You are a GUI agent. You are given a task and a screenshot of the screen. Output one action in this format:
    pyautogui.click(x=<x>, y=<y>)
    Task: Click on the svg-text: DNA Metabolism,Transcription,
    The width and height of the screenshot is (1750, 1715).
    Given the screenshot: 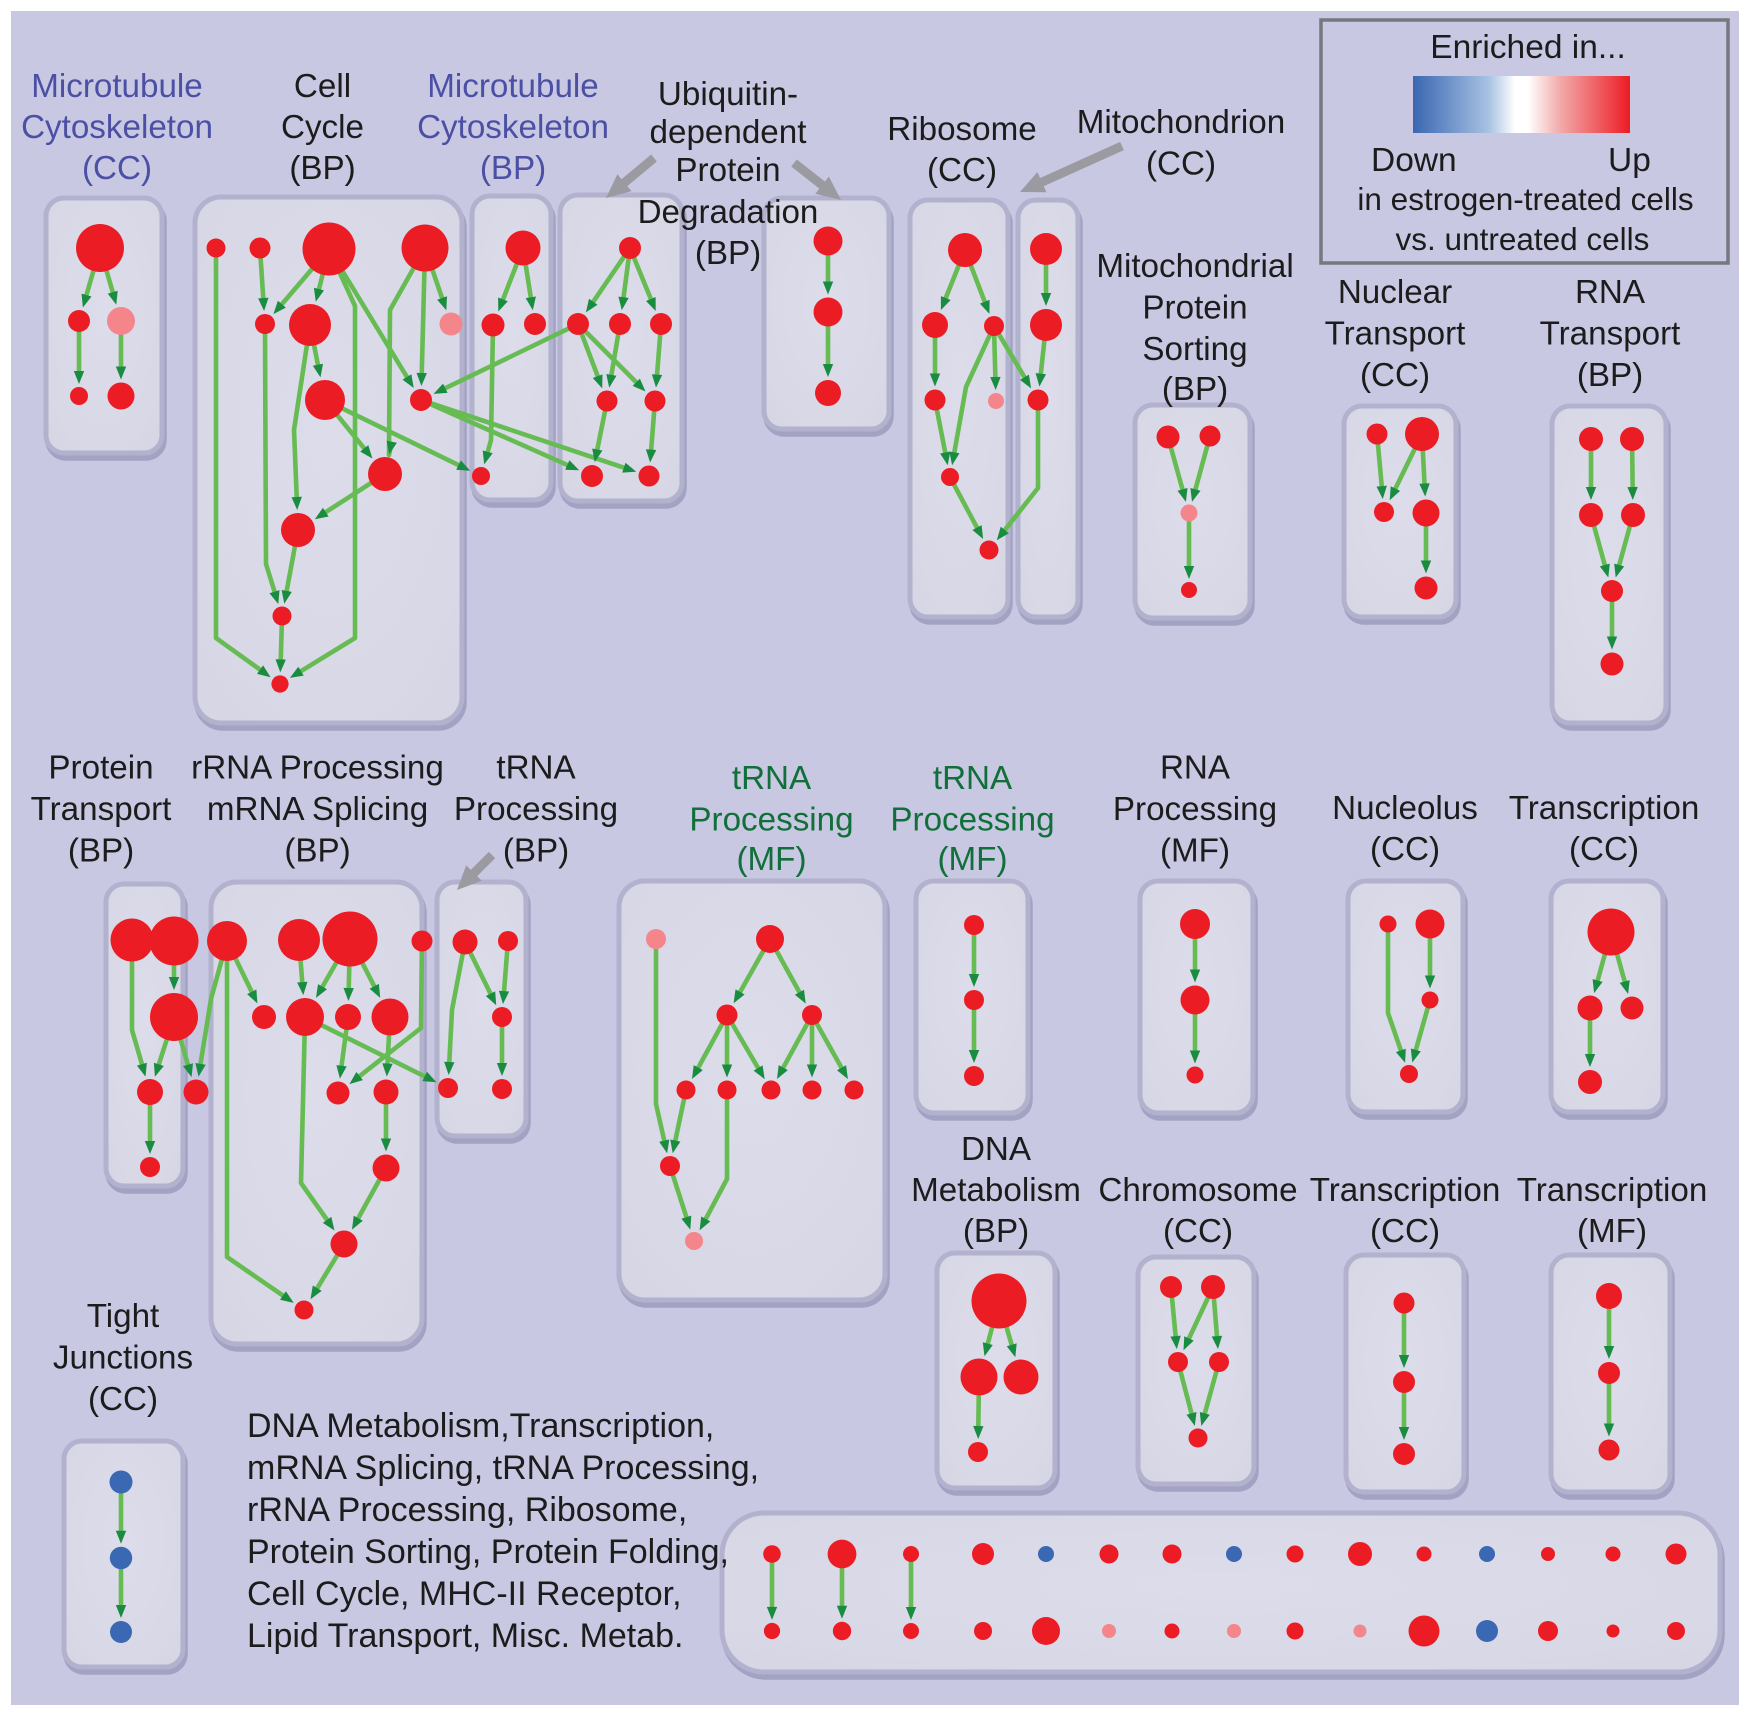 What is the action you would take?
    pyautogui.click(x=480, y=1426)
    